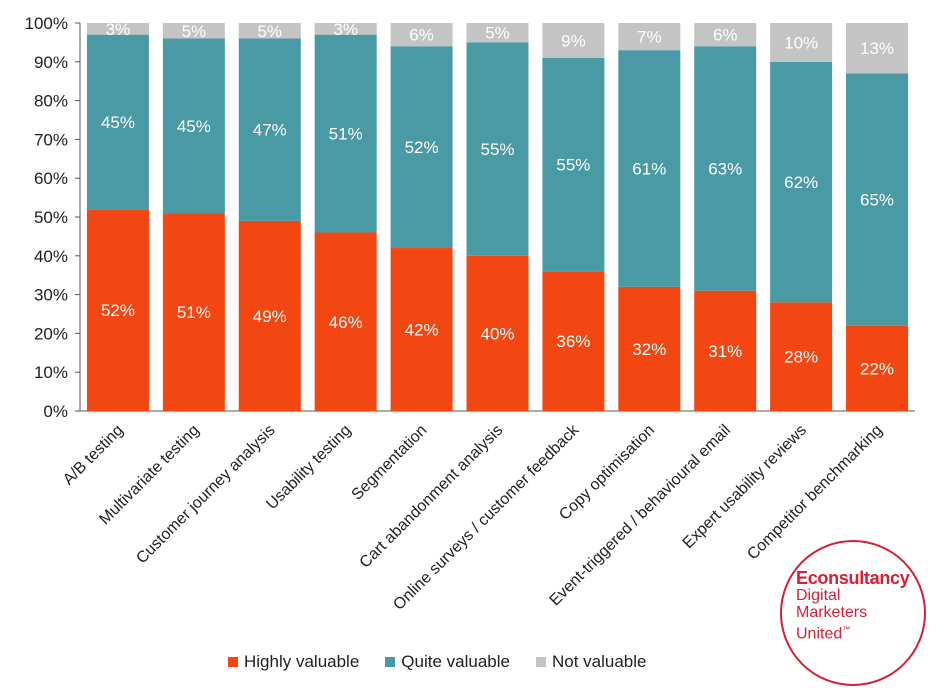 The image size is (949, 692). I want to click on bar-segment-highly-valuable-a-b-testing, so click(117, 310).